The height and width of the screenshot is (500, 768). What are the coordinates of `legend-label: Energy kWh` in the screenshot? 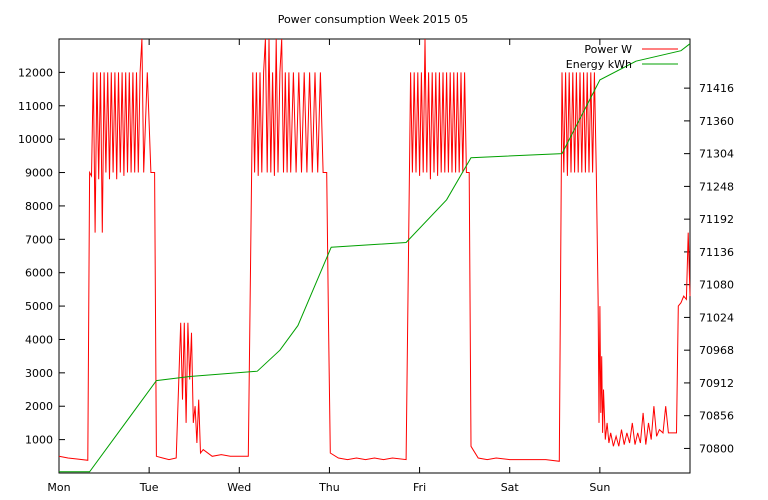 It's located at (599, 64).